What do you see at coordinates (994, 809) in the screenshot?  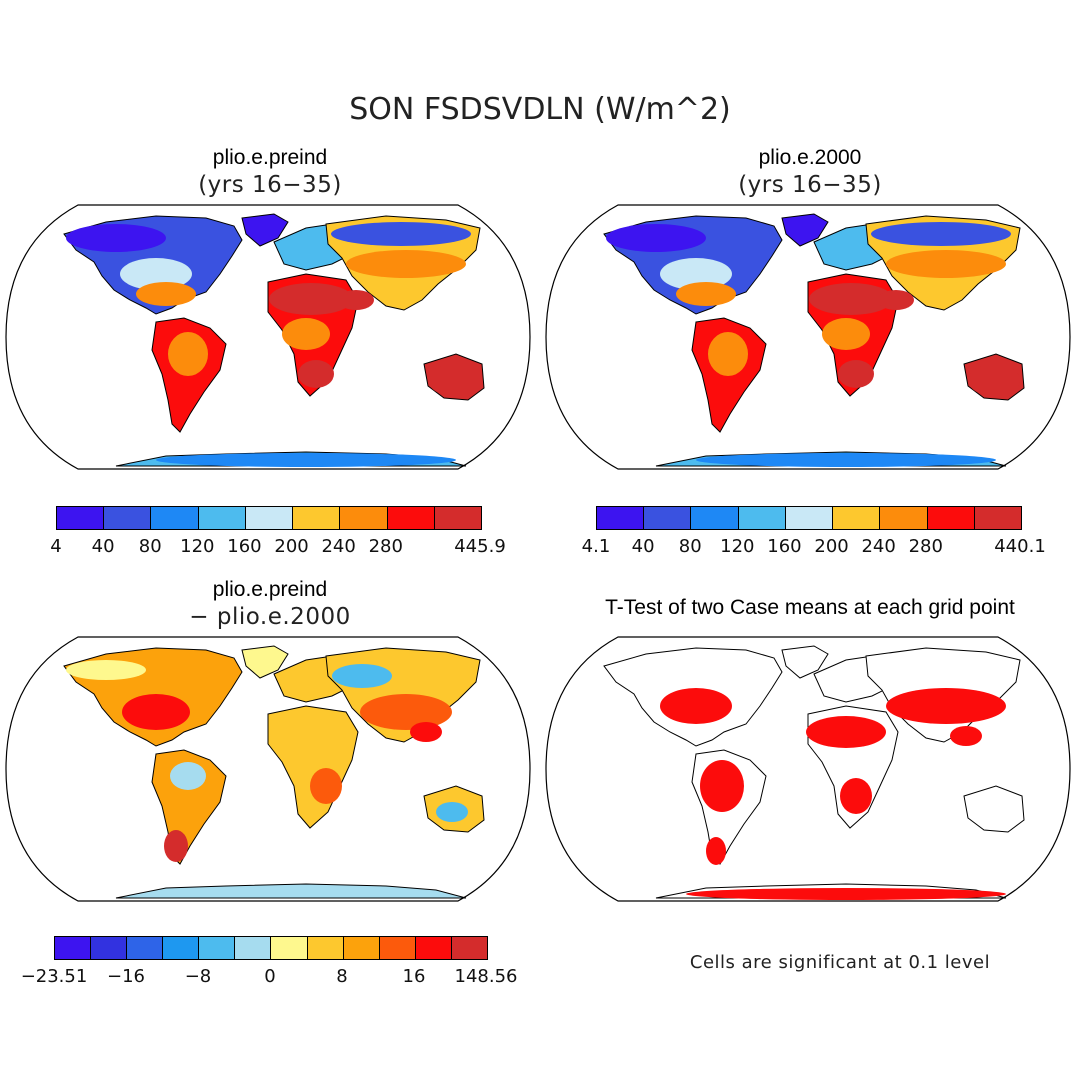 I see `land-australia` at bounding box center [994, 809].